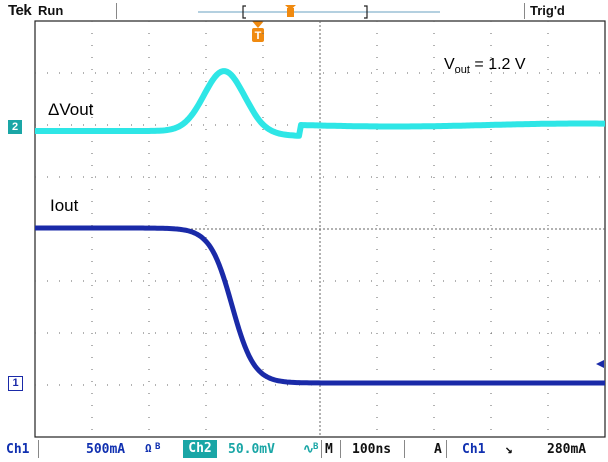 The height and width of the screenshot is (462, 608). What do you see at coordinates (51, 10) in the screenshot?
I see `acquisition-state: Run` at bounding box center [51, 10].